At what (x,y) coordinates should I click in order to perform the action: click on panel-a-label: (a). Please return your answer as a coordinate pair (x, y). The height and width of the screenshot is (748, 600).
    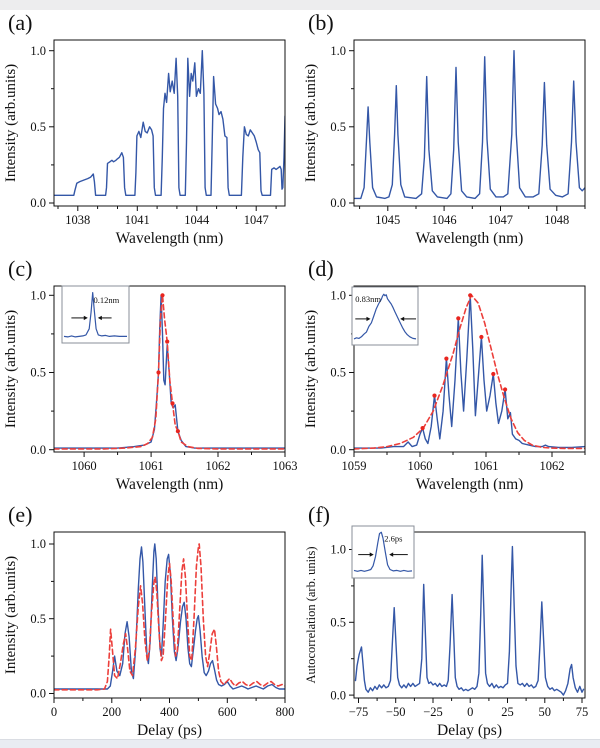
    Looking at the image, I should click on (20, 22).